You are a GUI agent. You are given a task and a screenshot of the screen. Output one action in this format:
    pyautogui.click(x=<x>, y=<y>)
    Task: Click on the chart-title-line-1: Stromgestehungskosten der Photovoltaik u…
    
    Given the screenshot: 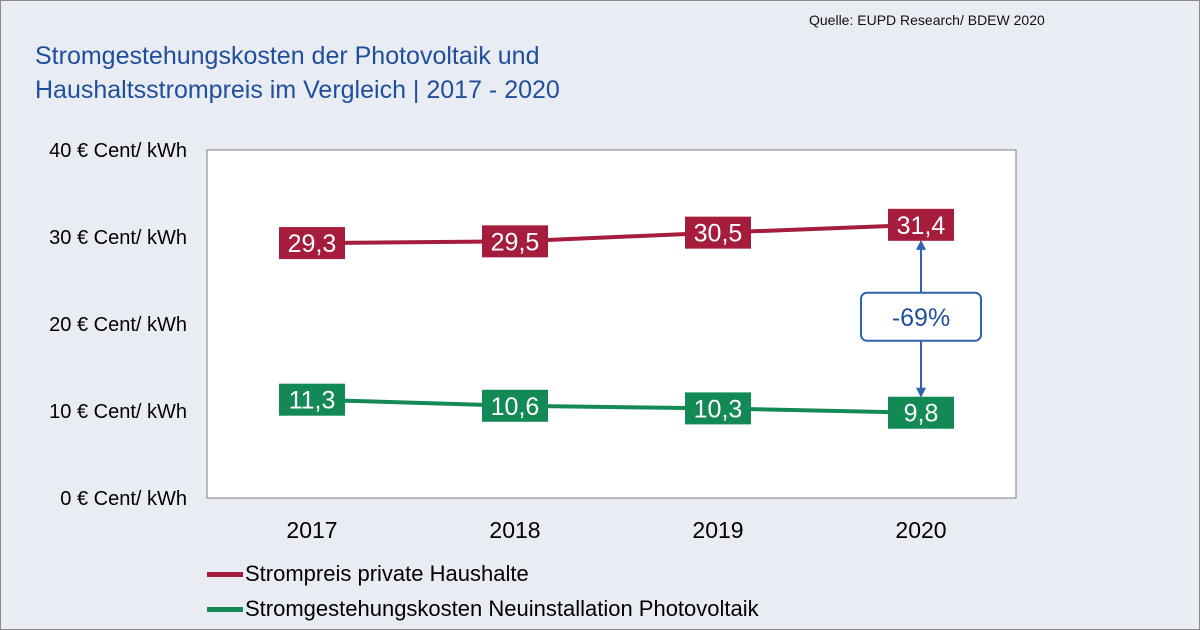 What is the action you would take?
    pyautogui.click(x=287, y=56)
    